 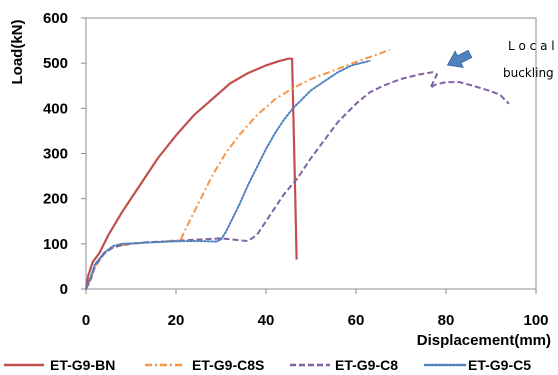 What do you see at coordinates (315, 309) in the screenshot?
I see `x-axis-ticks: 0 20 40 60 80 100` at bounding box center [315, 309].